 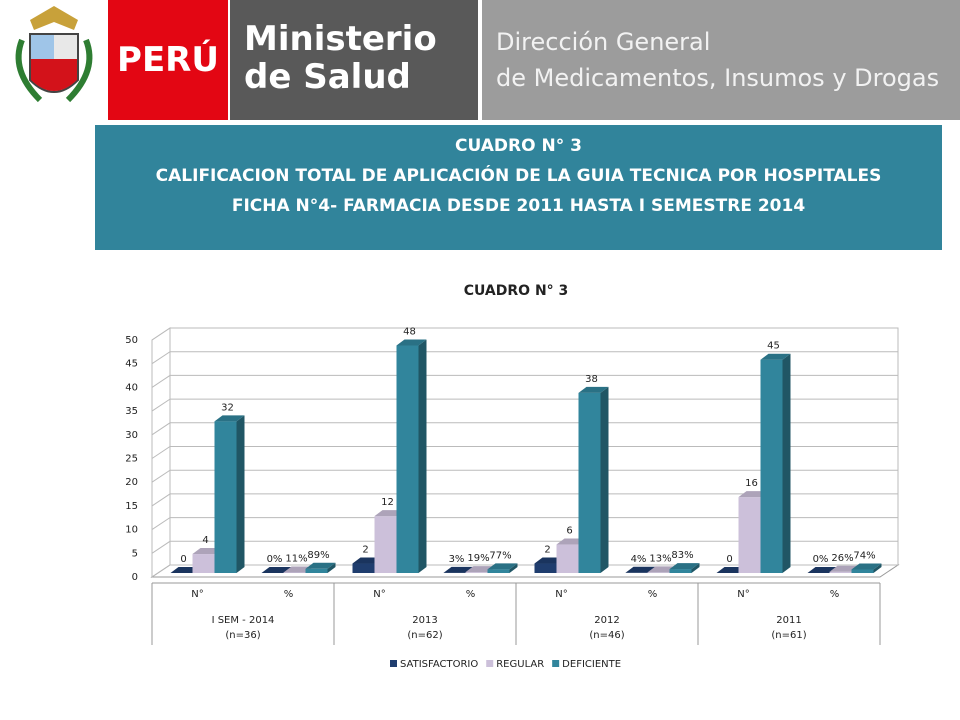 What do you see at coordinates (603, 42) in the screenshot?
I see `direction-line: Dirección General` at bounding box center [603, 42].